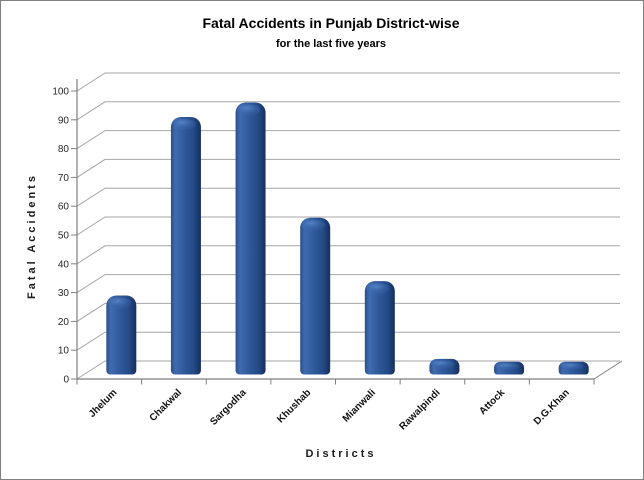 The width and height of the screenshot is (644, 480). I want to click on bar-cap-highlight-mianwali, so click(377, 289).